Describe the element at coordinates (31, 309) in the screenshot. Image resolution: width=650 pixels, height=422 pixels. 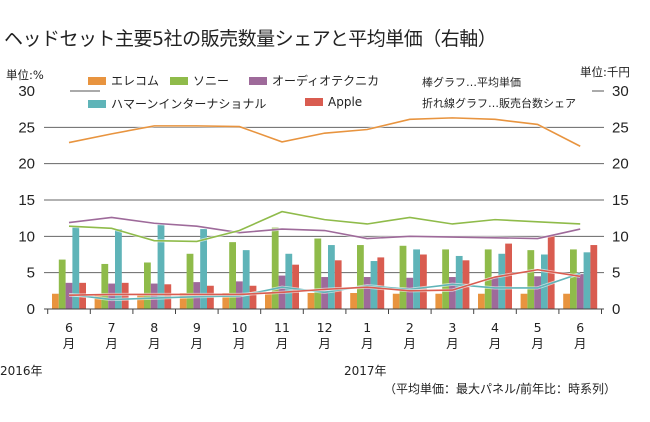
I see `y-tick-left-0: 0` at that location.